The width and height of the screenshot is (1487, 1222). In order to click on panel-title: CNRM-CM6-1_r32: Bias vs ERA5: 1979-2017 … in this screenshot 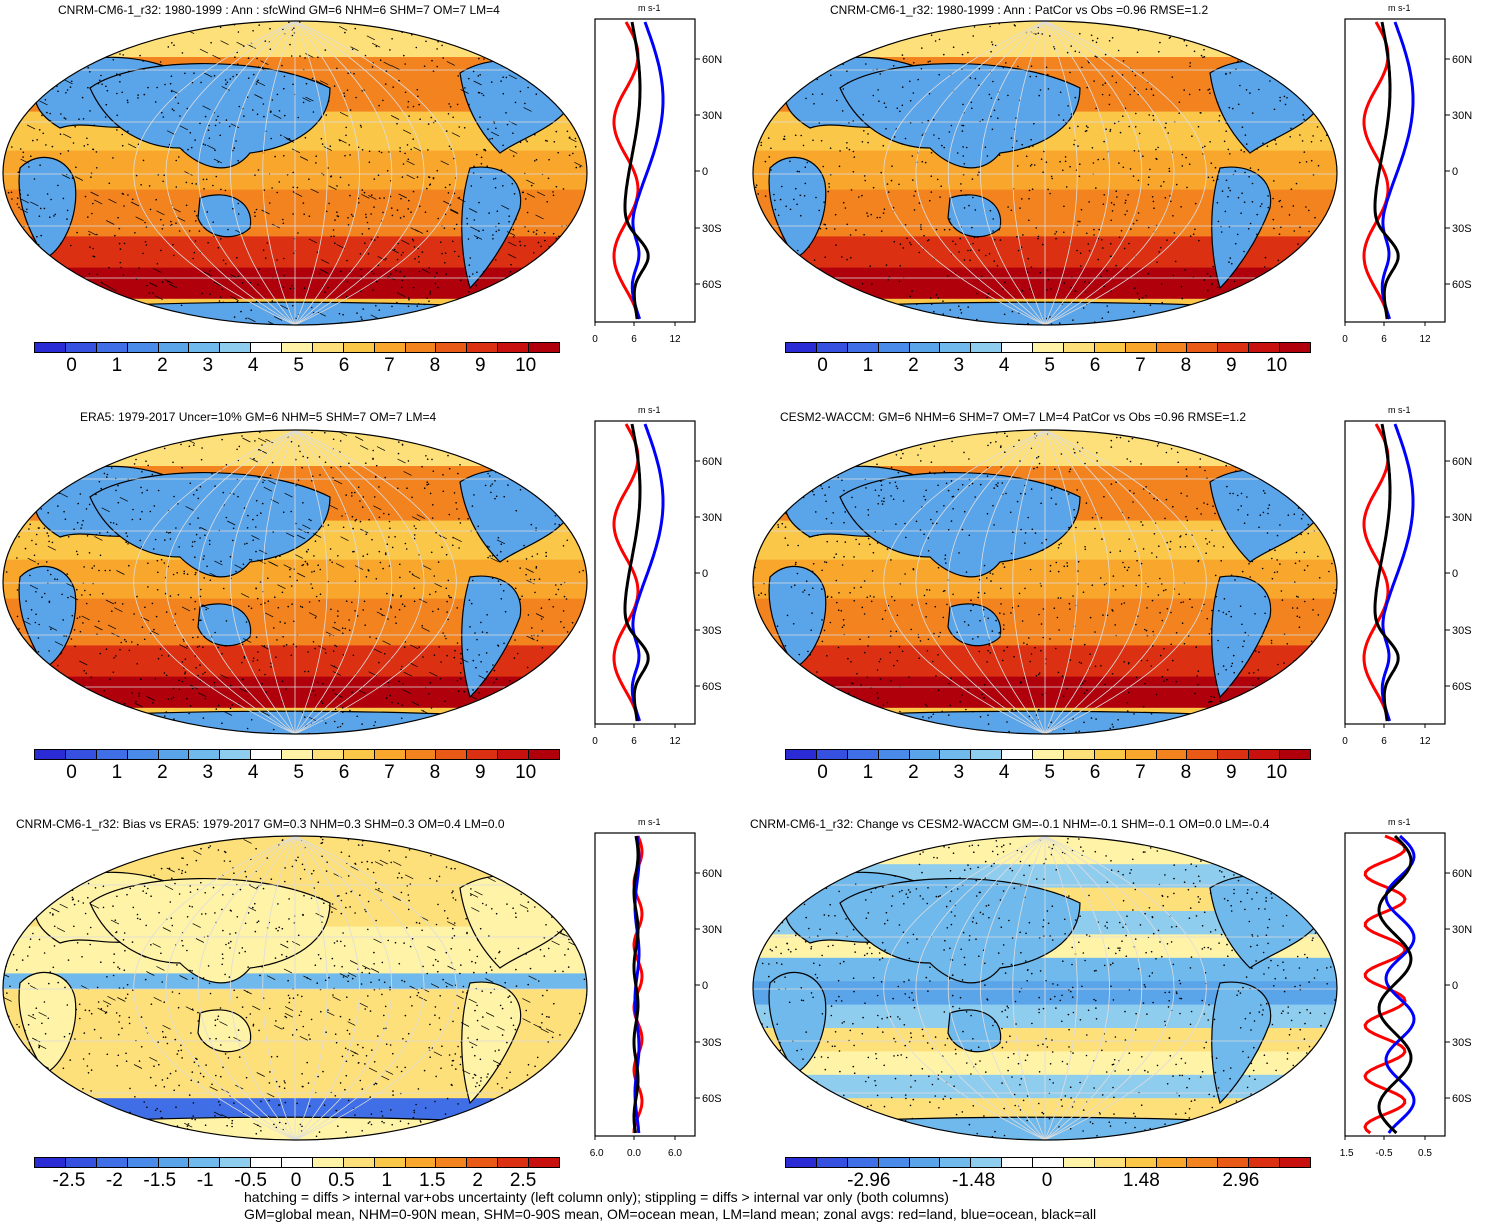, I will do `click(260, 824)`.